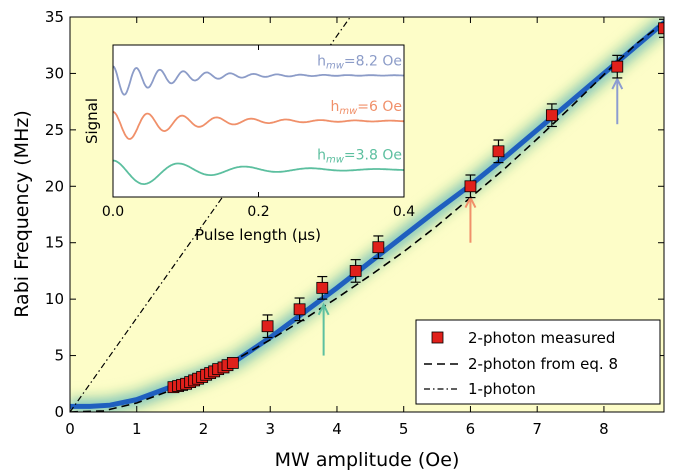 The width and height of the screenshot is (674, 470). I want to click on inset-x-tick-label: 0.2, so click(258, 212).